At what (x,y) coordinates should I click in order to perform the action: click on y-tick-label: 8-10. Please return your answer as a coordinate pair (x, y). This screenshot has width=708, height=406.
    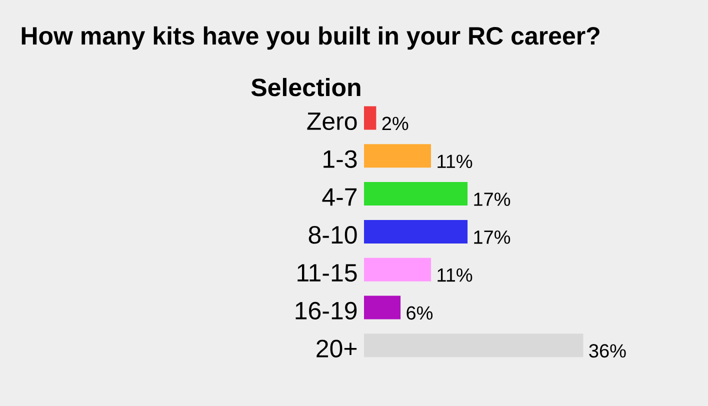
    Looking at the image, I should click on (332, 235).